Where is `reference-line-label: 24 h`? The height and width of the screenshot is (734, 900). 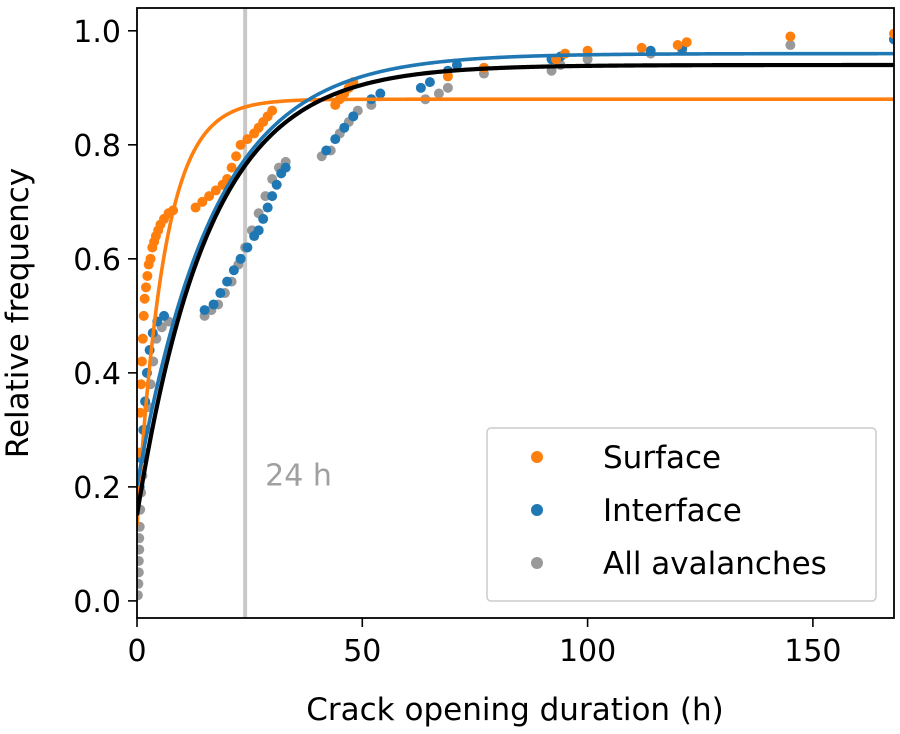
reference-line-label: 24 h is located at coordinates (298, 475).